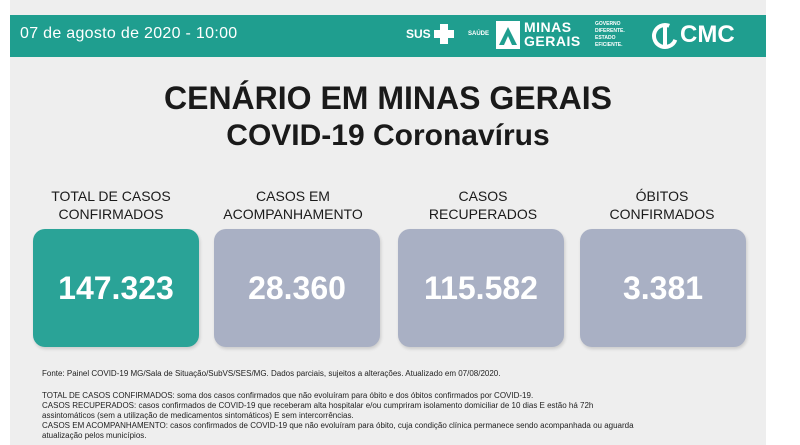  I want to click on sus-cross-icon, so click(444, 34).